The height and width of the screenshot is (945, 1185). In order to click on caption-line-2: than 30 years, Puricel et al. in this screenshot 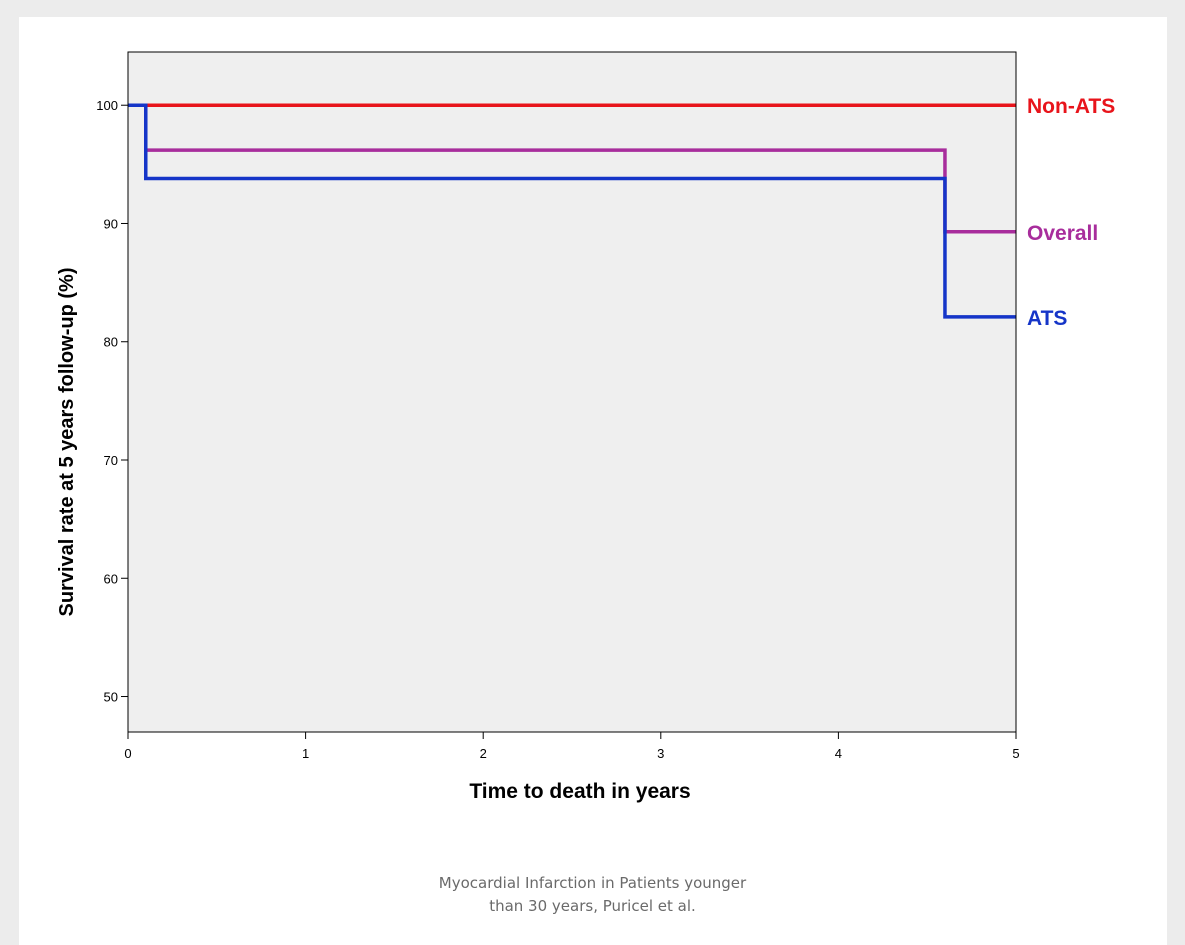, I will do `click(592, 906)`.